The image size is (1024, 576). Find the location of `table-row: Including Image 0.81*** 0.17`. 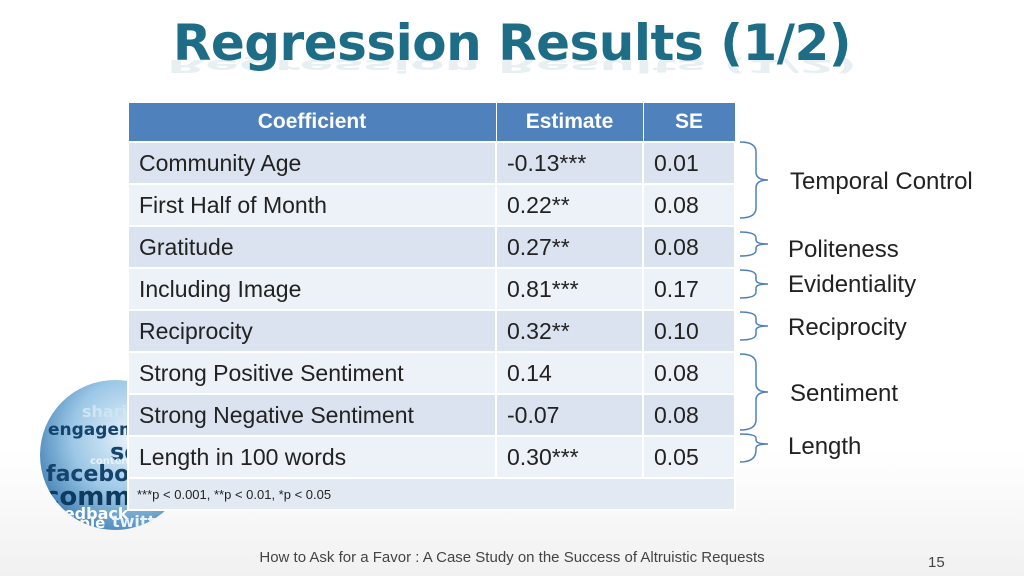

table-row: Including Image 0.81*** 0.17 is located at coordinates (431, 289).